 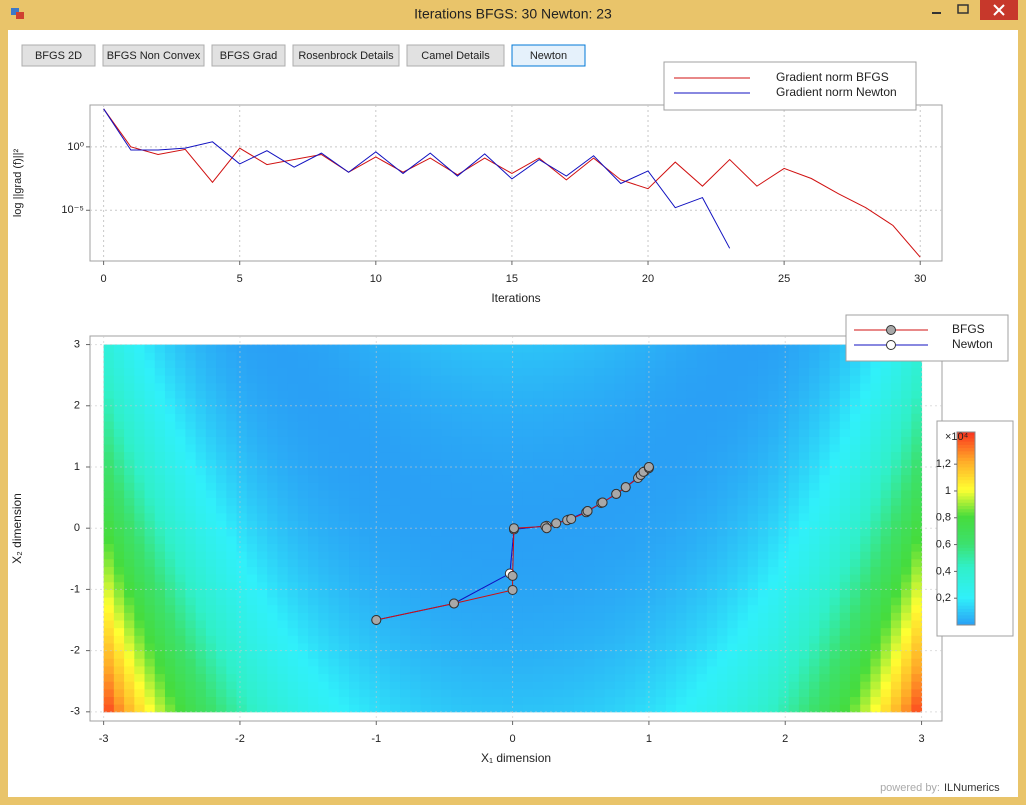 What do you see at coordinates (966, 507) in the screenshot?
I see `colorbar-segment` at bounding box center [966, 507].